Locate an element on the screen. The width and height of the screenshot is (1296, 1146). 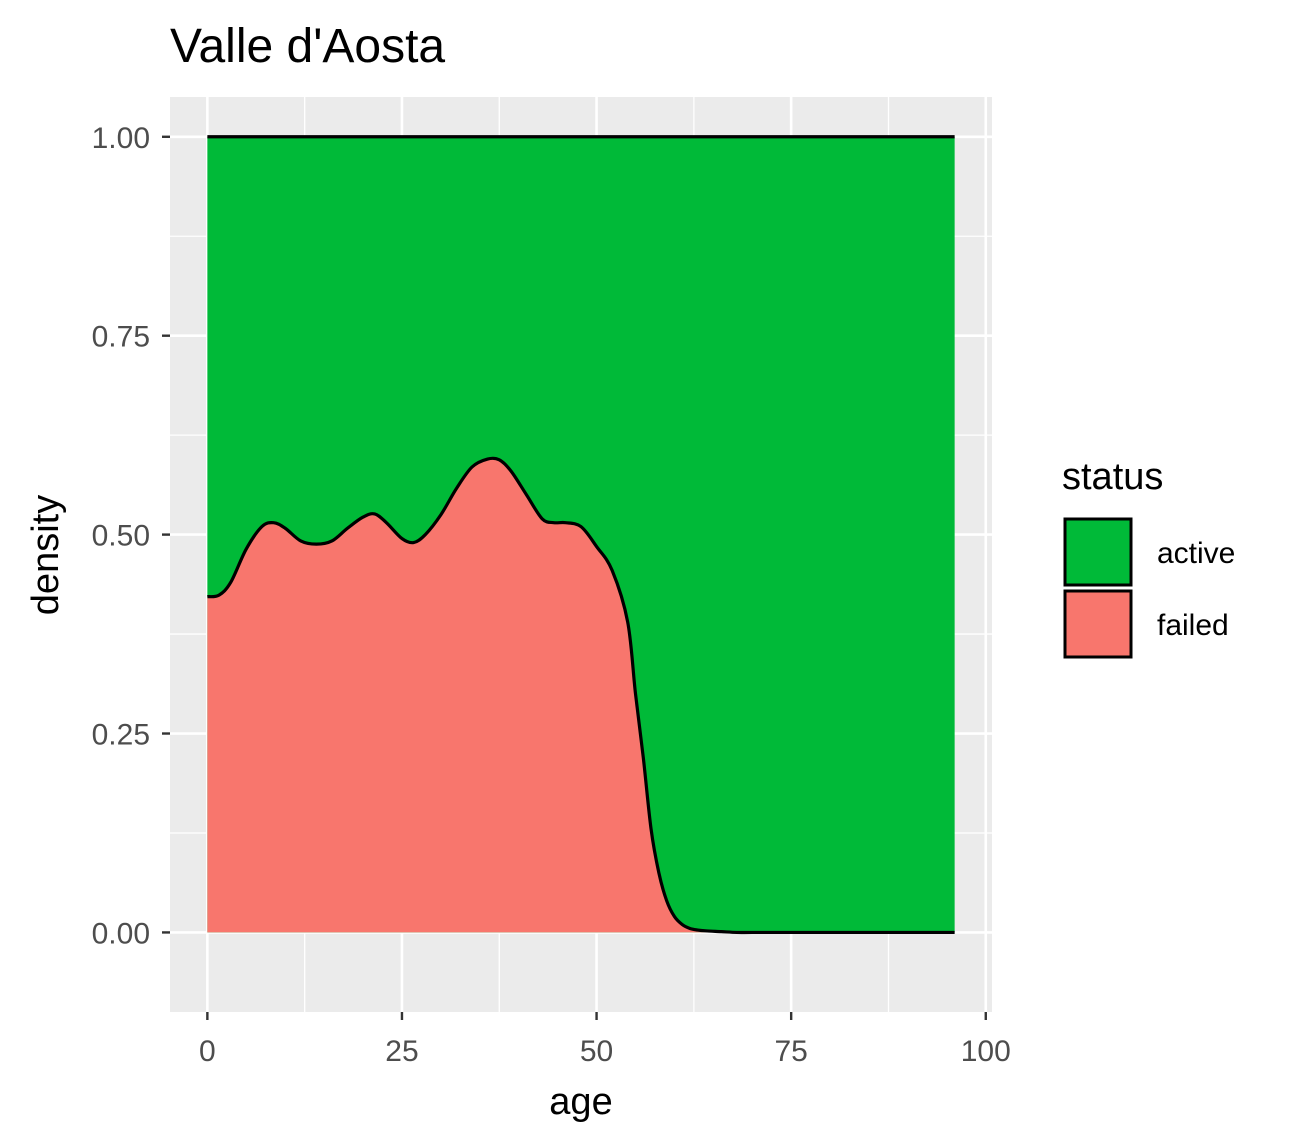
legend-key-active is located at coordinates (1098, 552).